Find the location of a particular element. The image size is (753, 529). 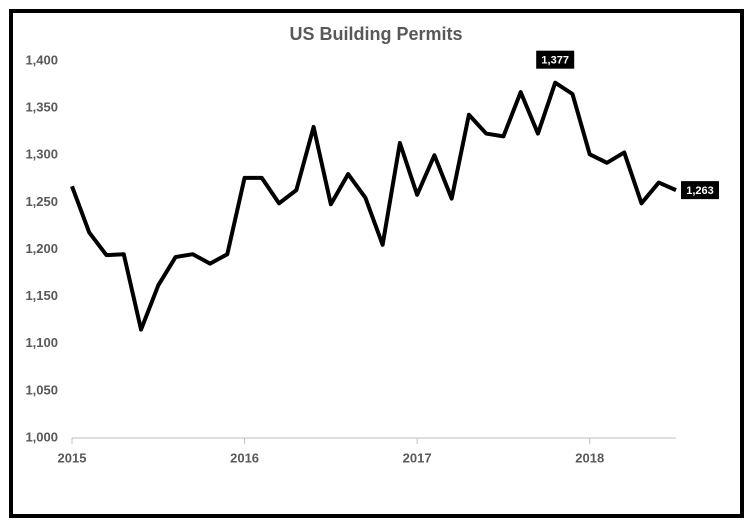

x-tick-label: 2017 is located at coordinates (417, 457).